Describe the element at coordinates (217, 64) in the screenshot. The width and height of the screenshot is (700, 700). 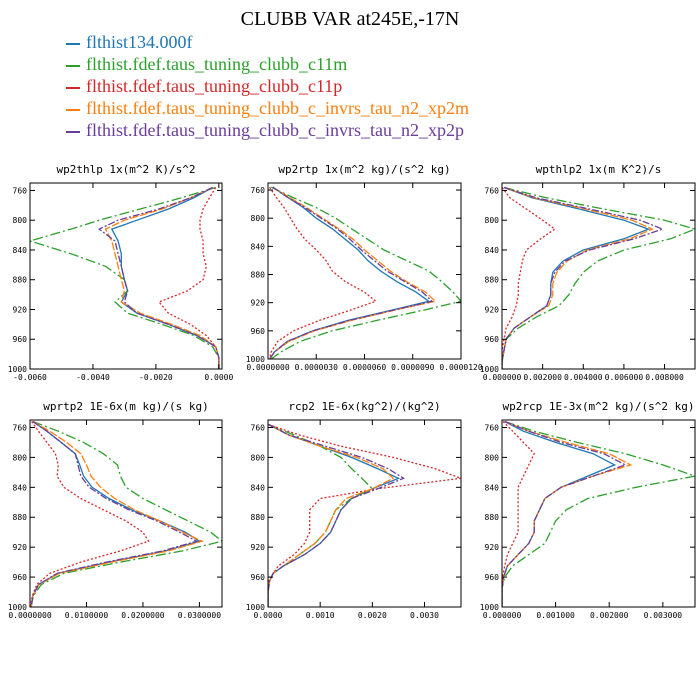
I see `legend-label: flthist.fdef.taus_tuning_clubb_c11m` at that location.